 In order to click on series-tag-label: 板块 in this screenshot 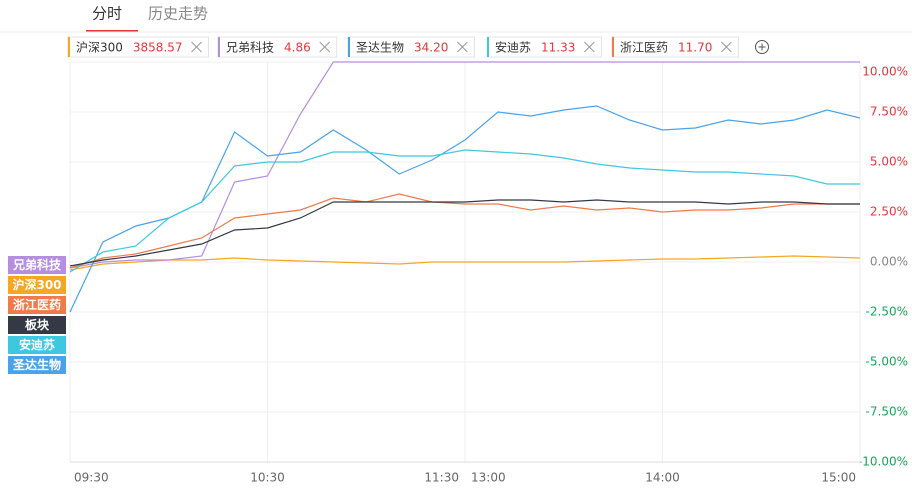, I will do `click(37, 324)`.